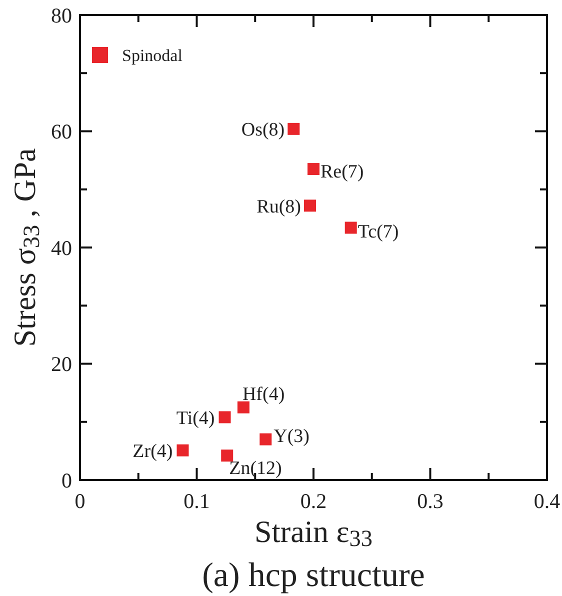 Image resolution: width=562 pixels, height=596 pixels. I want to click on x-tick-label: 0.4, so click(547, 501).